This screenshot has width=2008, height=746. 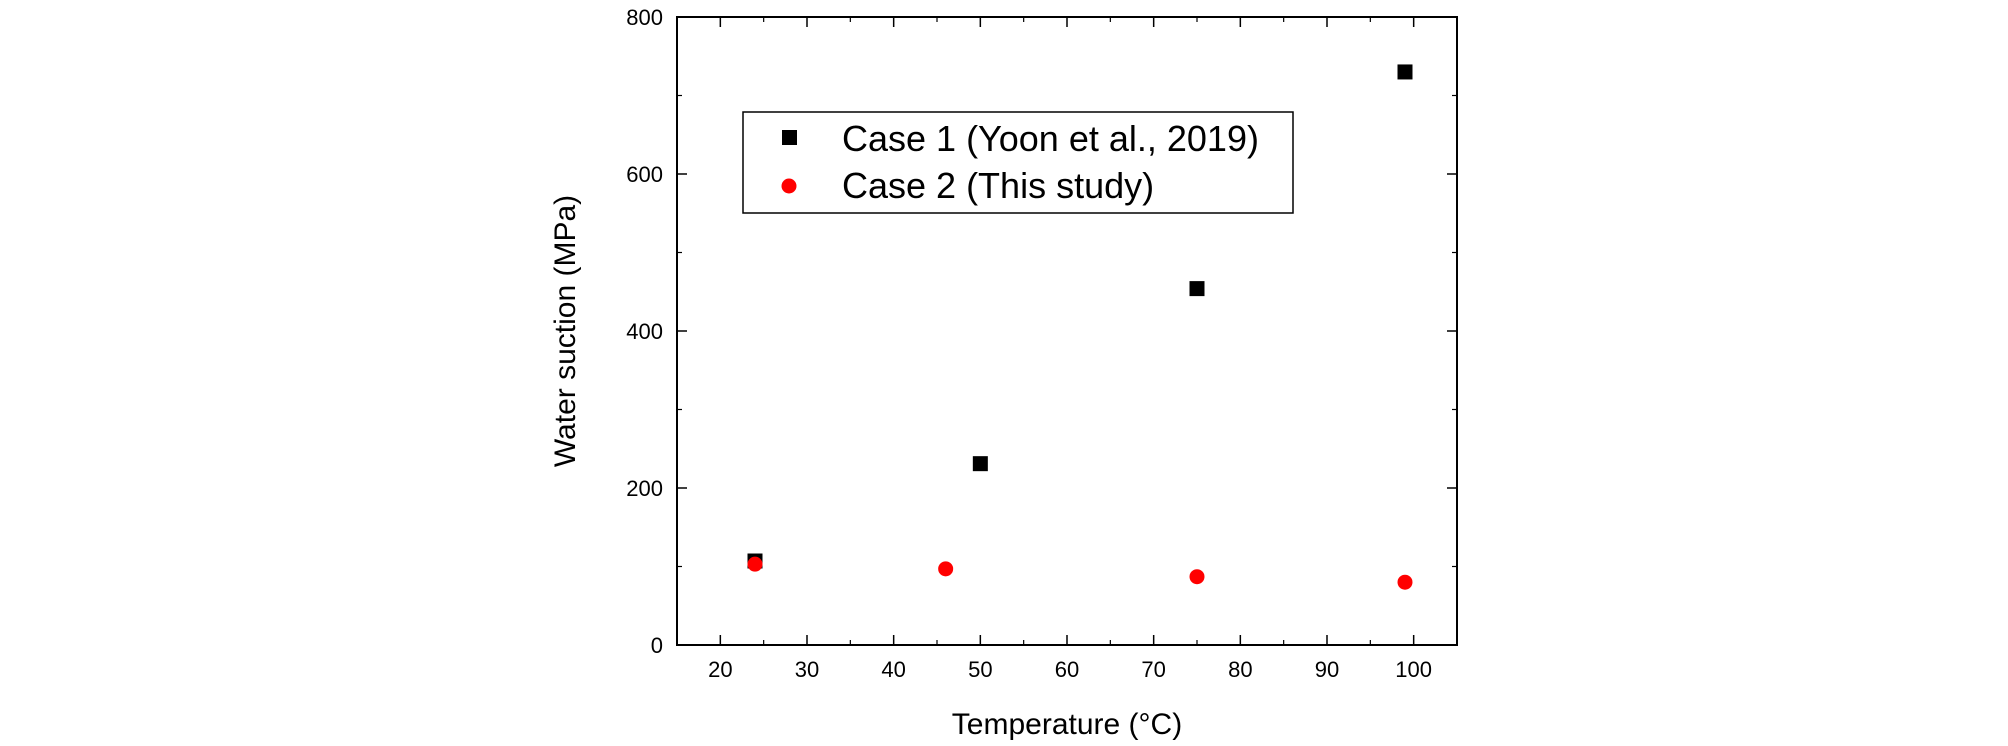 I want to click on legend-label-case-1: Case 1 (Yoon et al., 2019), so click(x=1050, y=138).